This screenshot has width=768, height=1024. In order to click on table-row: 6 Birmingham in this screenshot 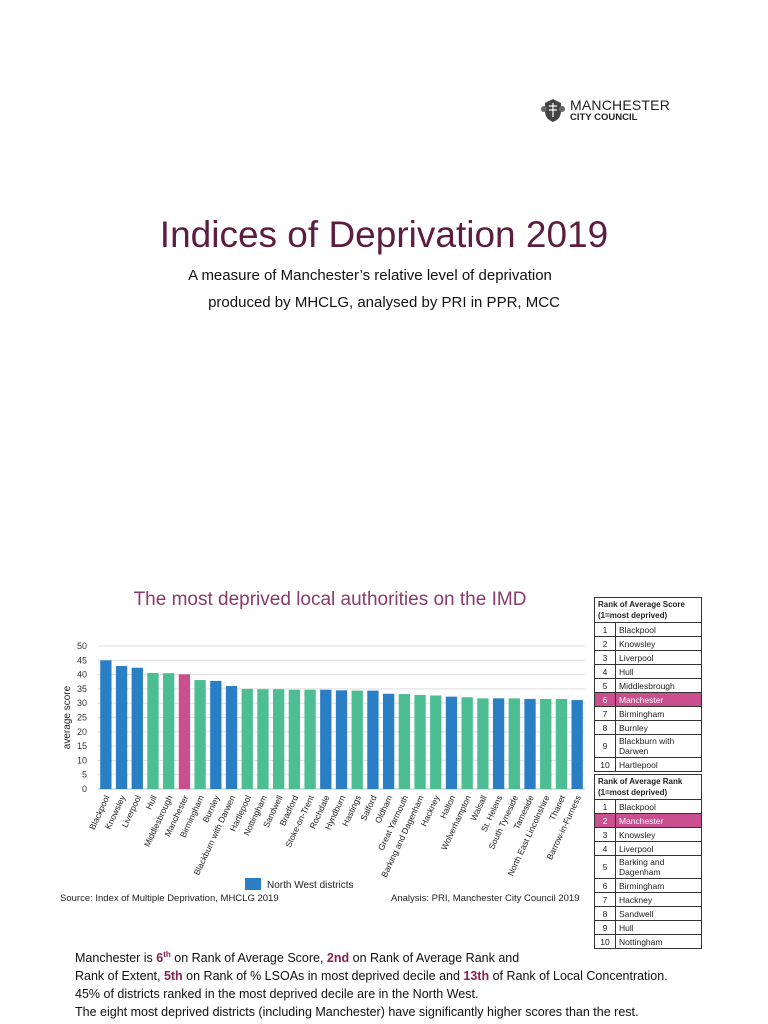, I will do `click(648, 885)`.